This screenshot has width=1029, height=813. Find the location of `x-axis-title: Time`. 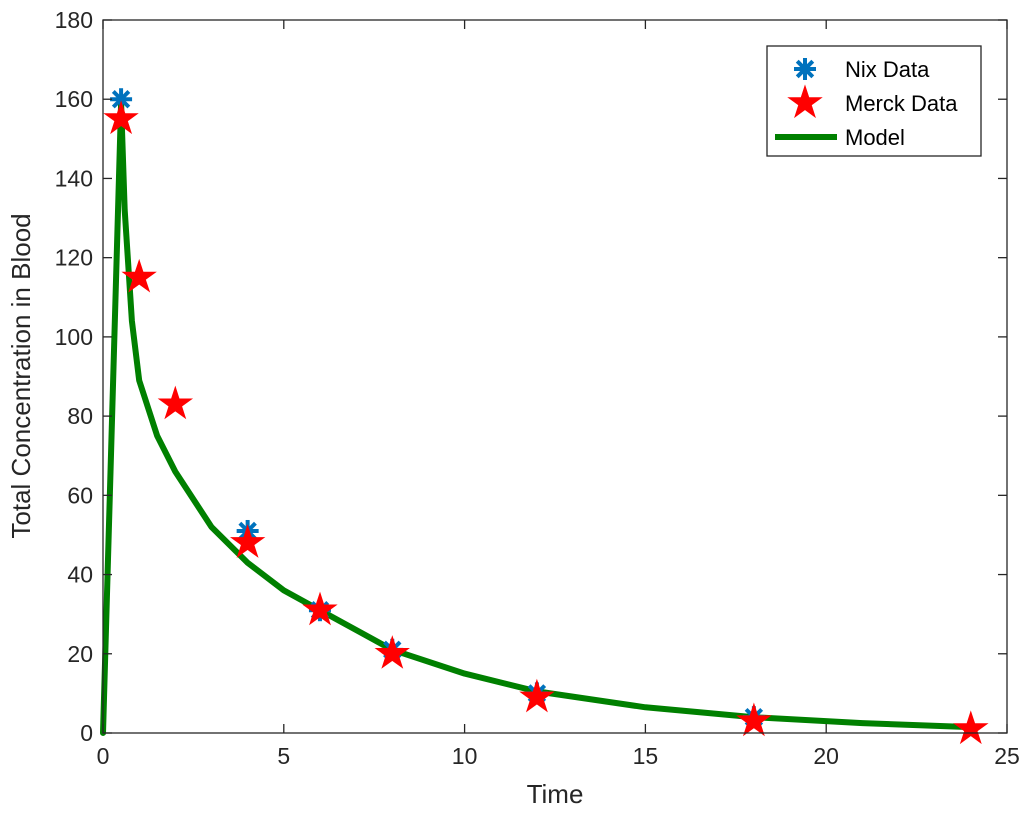

x-axis-title: Time is located at coordinates (555, 794).